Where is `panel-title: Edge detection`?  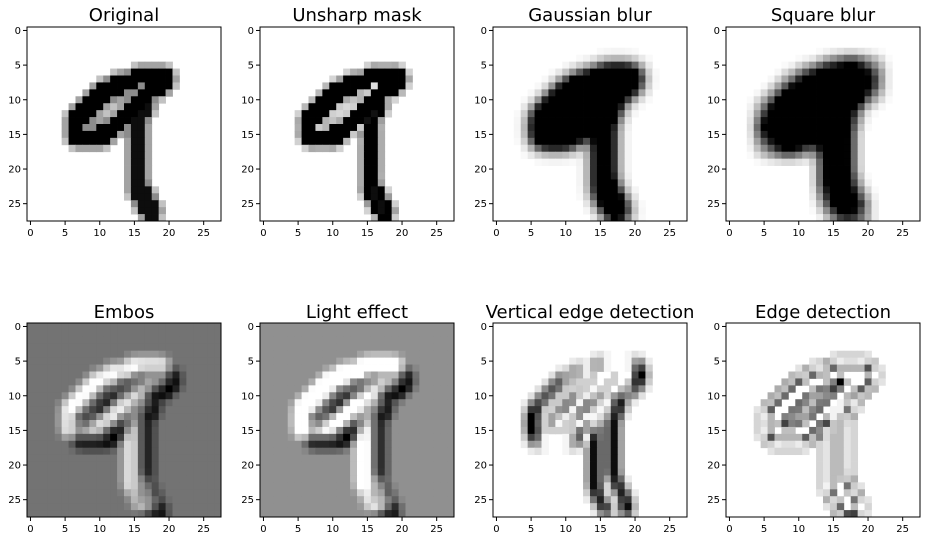 panel-title: Edge detection is located at coordinates (823, 312).